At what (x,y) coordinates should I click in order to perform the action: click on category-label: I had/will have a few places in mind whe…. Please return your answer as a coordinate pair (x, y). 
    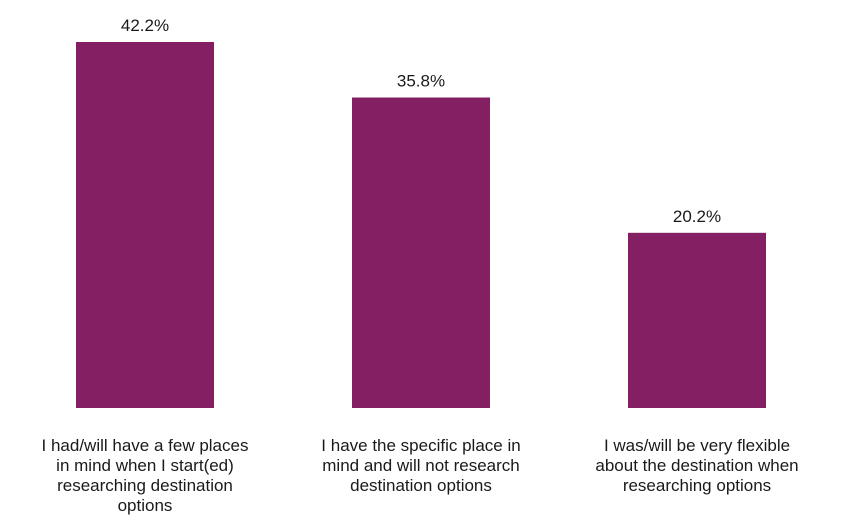
    Looking at the image, I should click on (145, 476).